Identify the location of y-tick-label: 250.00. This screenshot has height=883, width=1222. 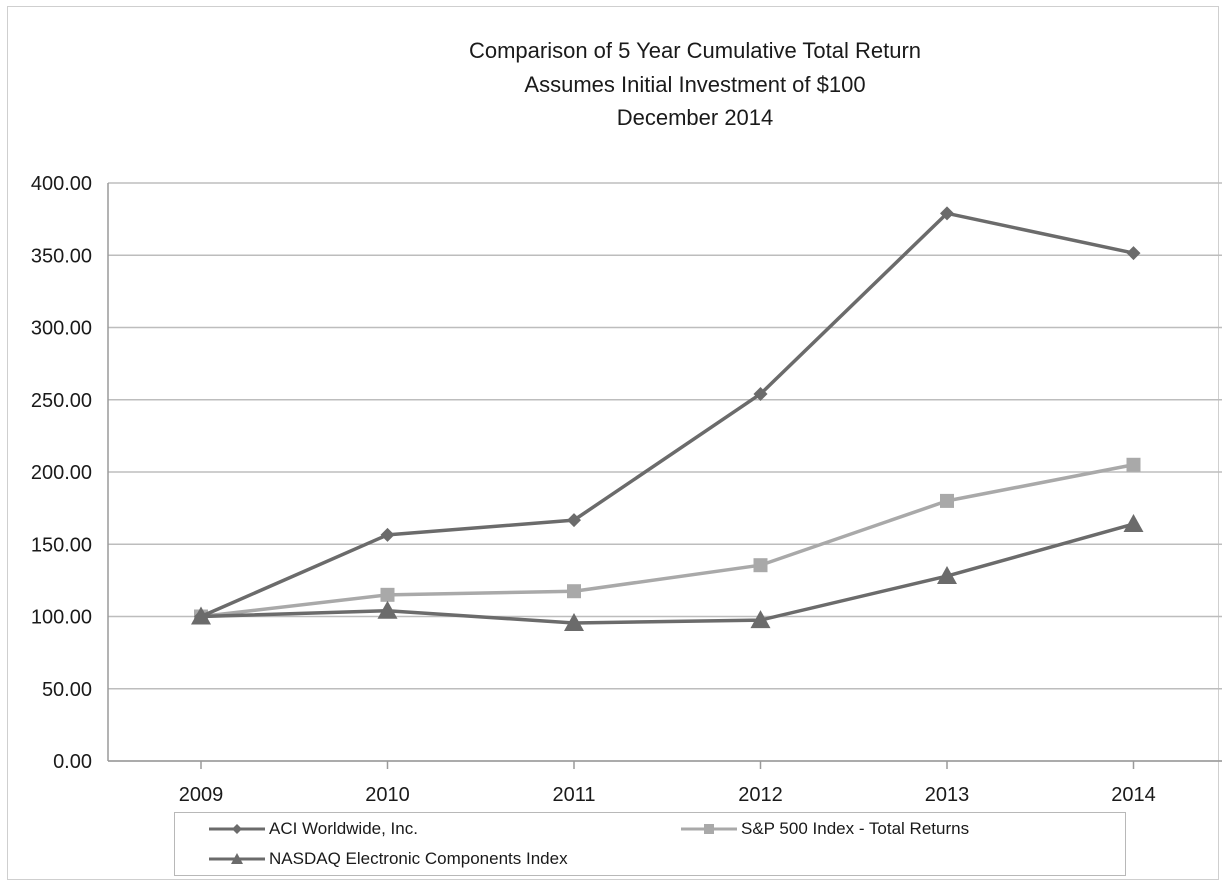
(61, 401).